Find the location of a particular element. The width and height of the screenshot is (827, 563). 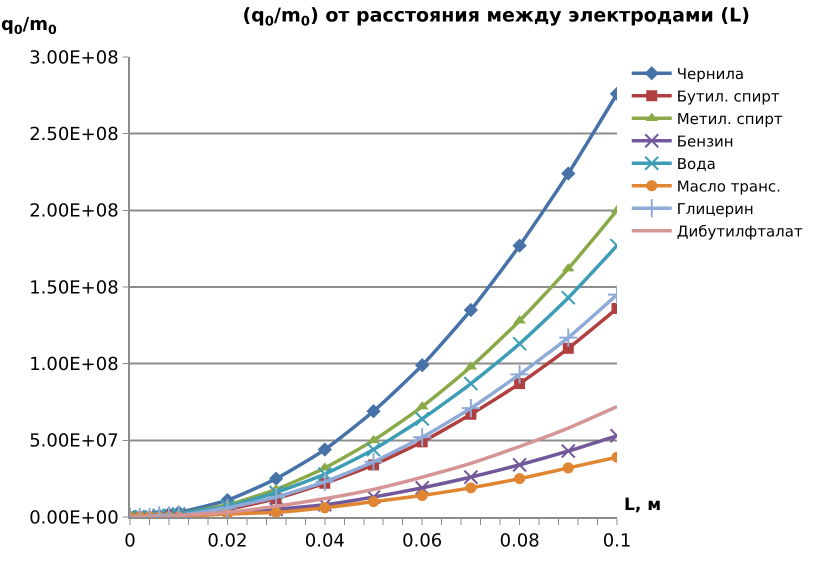

legend-label: Вода is located at coordinates (696, 164).